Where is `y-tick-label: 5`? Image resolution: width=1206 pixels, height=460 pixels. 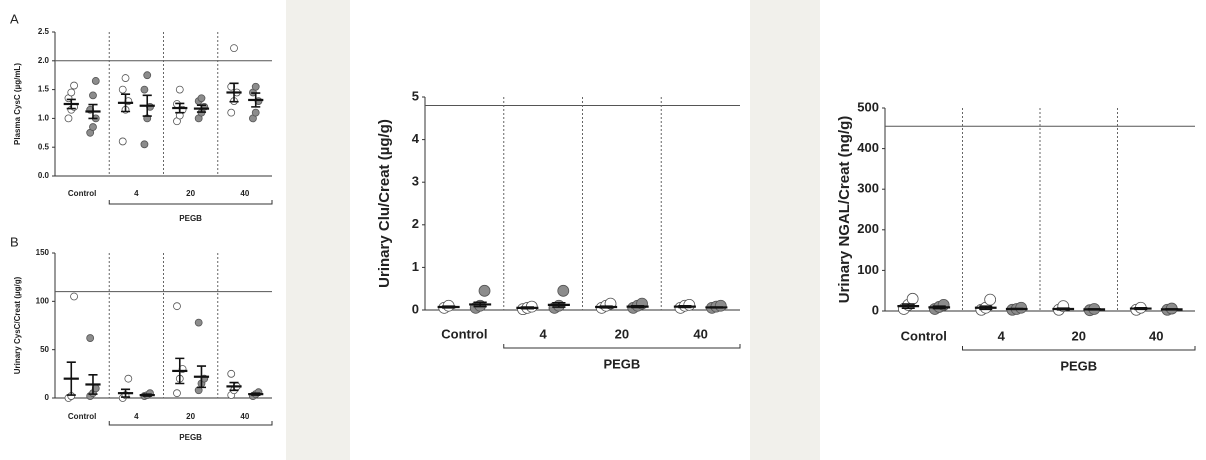 y-tick-label: 5 is located at coordinates (415, 95).